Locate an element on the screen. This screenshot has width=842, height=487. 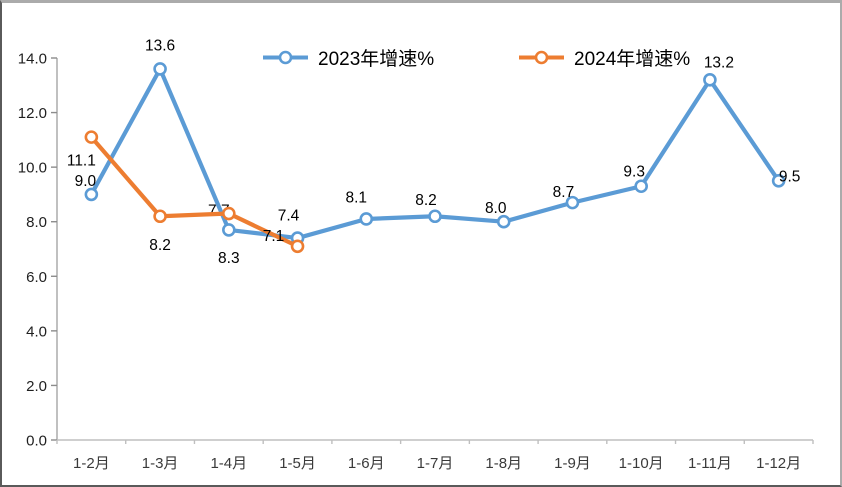
x-axis-category-label: 1-4月 is located at coordinates (228, 463).